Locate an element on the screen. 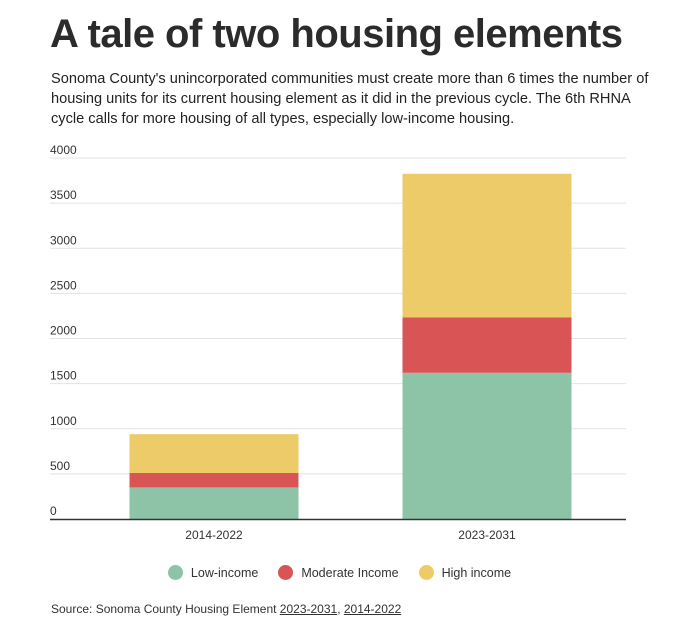  legend-label-low-income: Low-income is located at coordinates (224, 572).